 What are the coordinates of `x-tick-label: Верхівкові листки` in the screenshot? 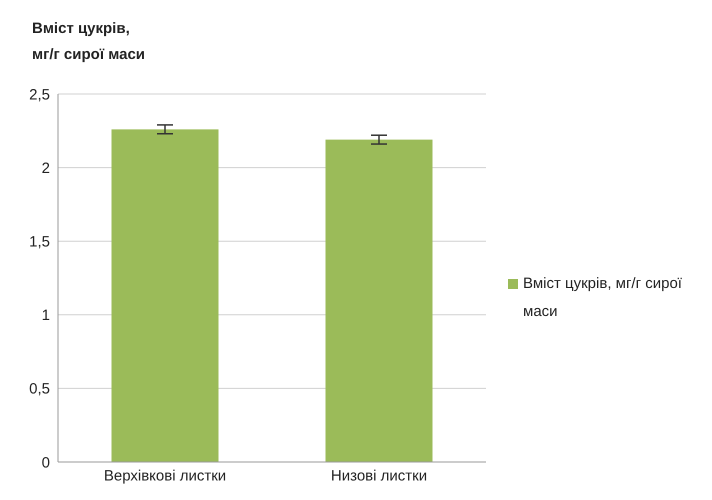 It's located at (165, 476).